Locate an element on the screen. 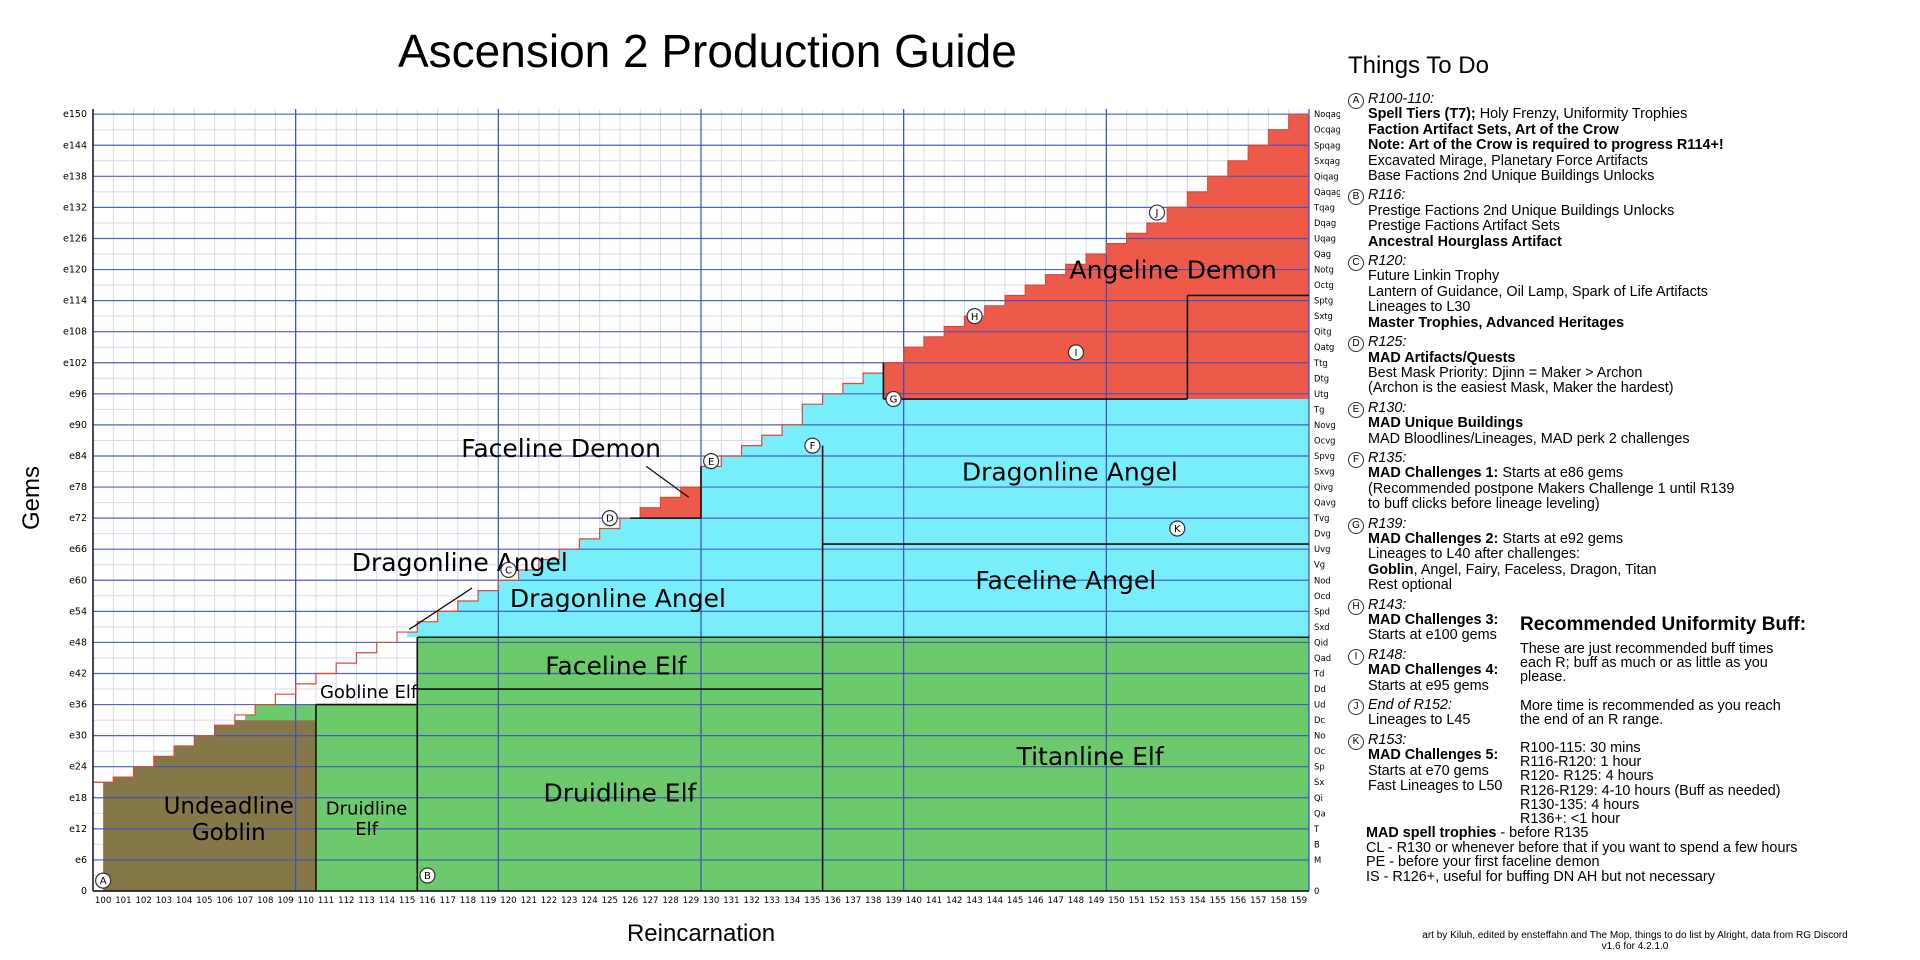  y-tick-label-left: e24 is located at coordinates (78, 767).